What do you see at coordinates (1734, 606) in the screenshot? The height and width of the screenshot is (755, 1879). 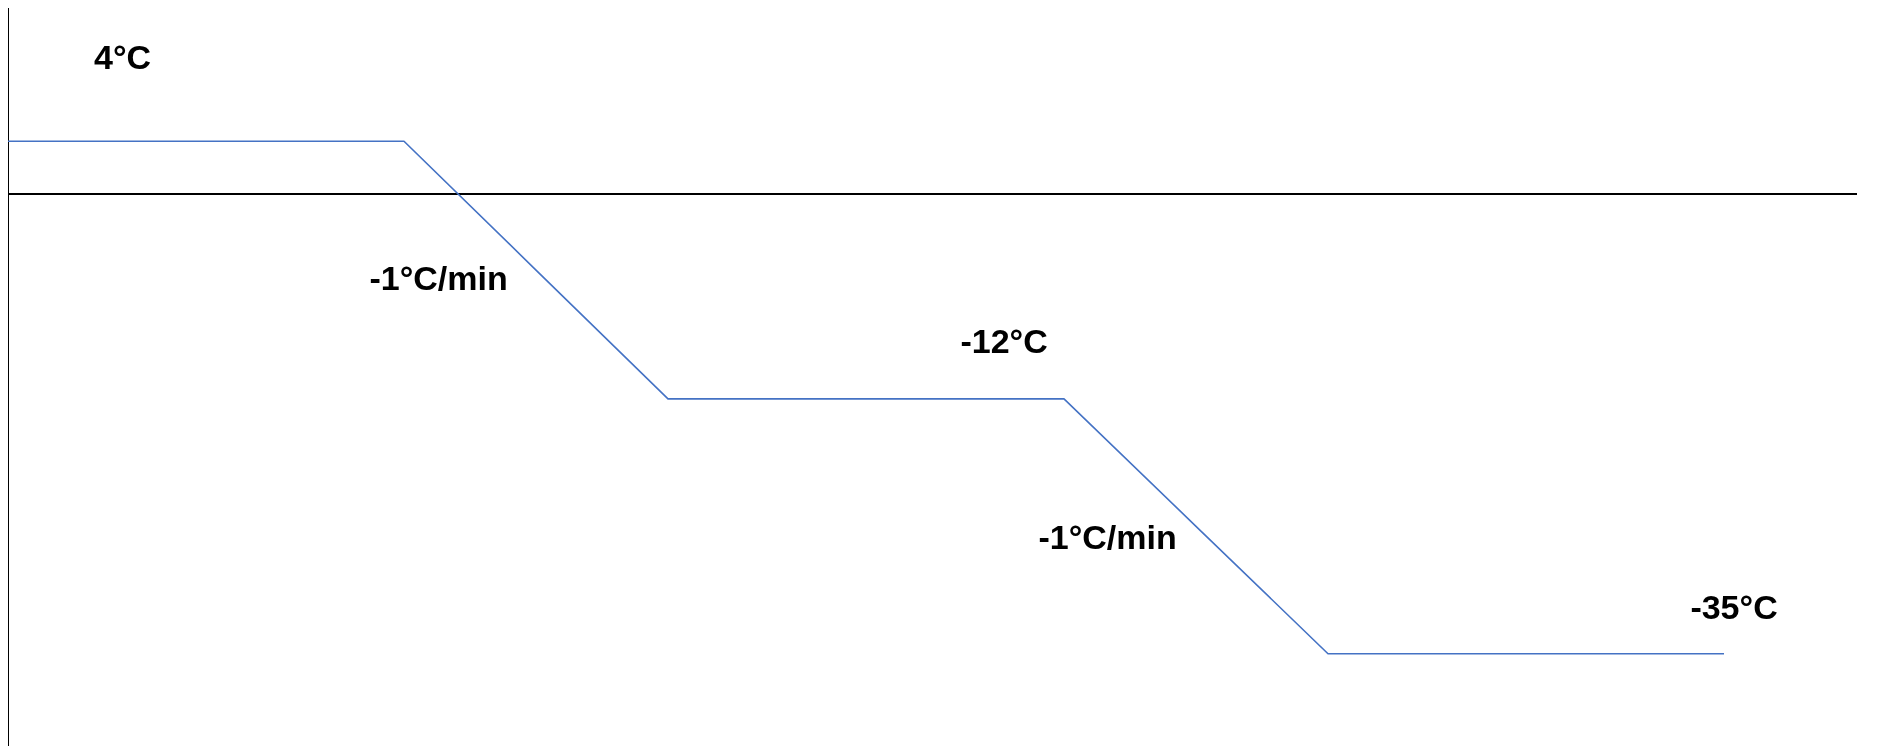 I see `annotation: -35°C` at bounding box center [1734, 606].